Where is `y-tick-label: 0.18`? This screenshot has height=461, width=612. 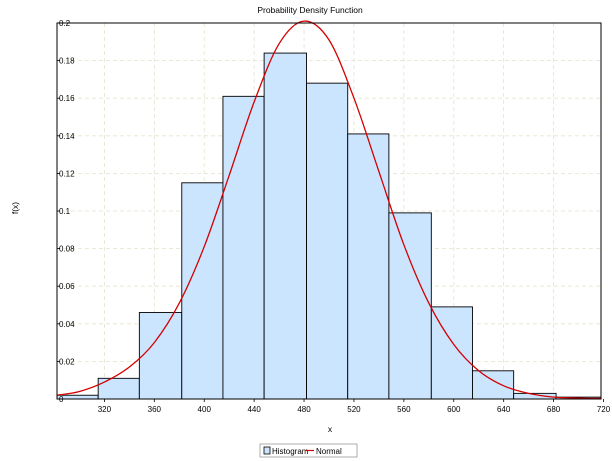 y-tick-label: 0.18 is located at coordinates (67, 61).